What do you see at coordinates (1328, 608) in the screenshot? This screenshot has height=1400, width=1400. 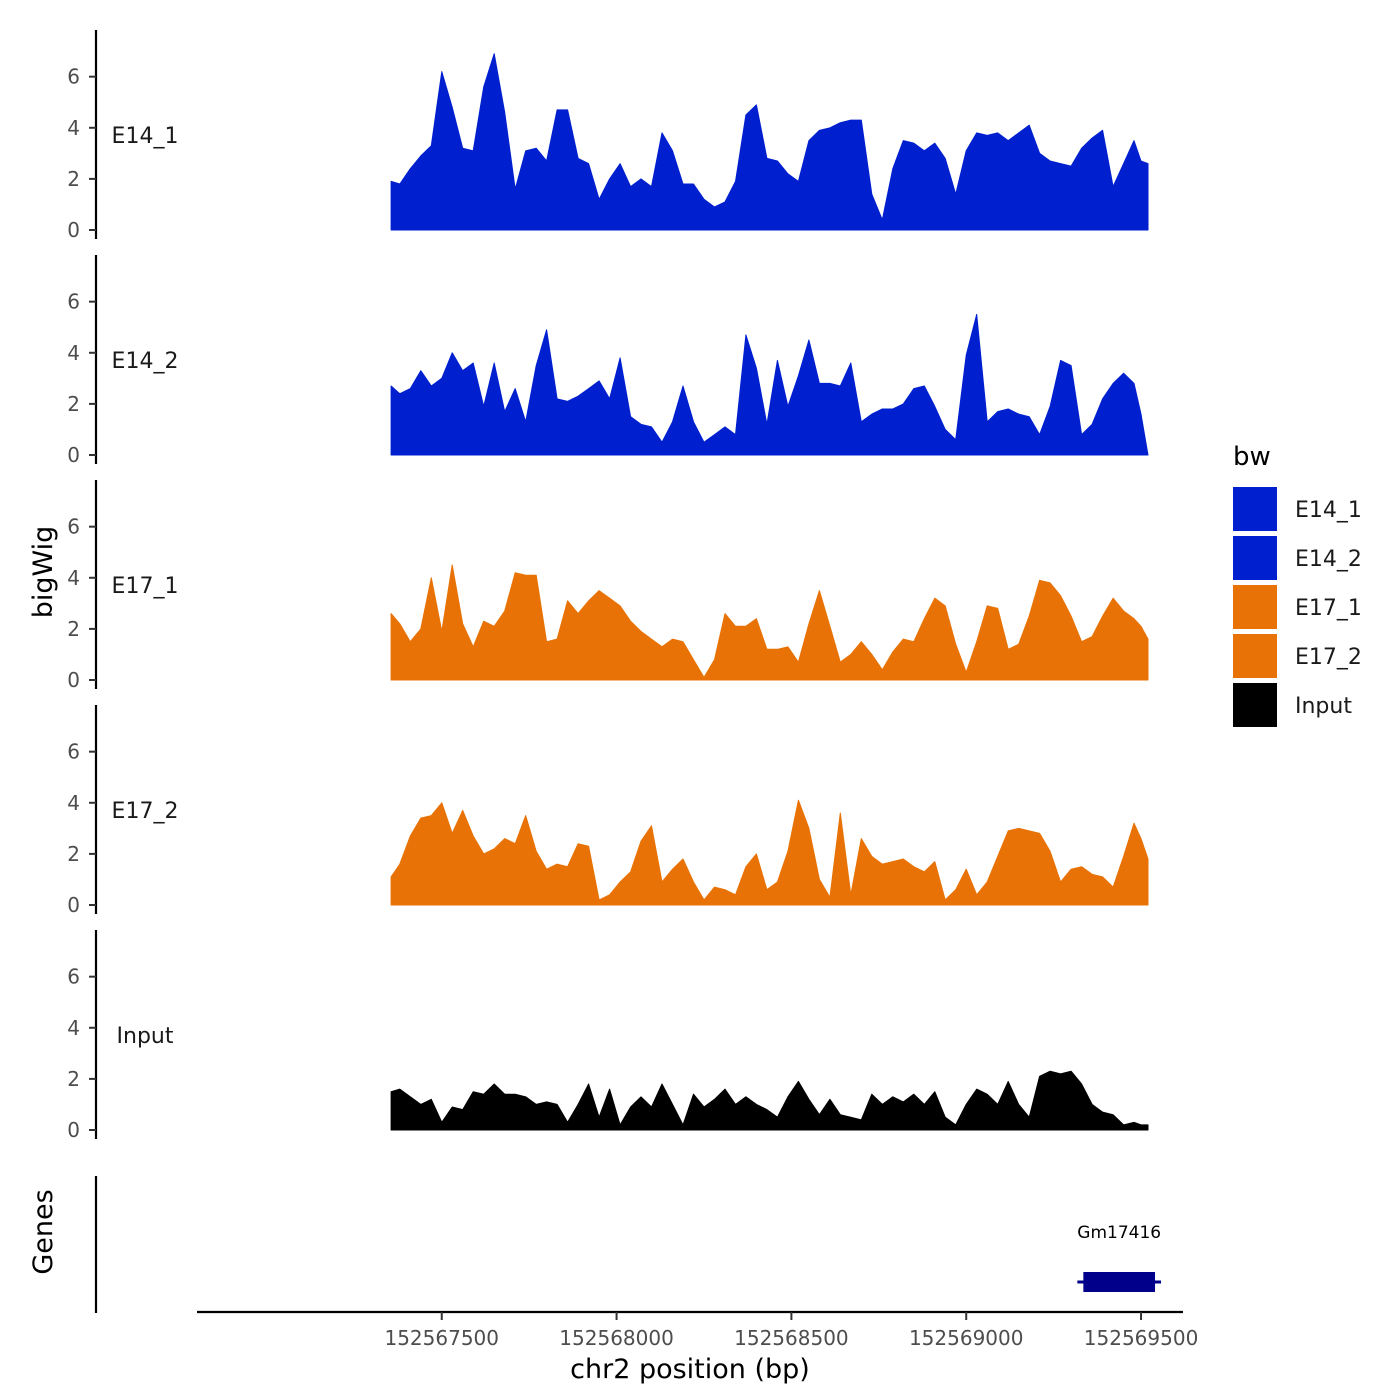 I see `legend-label-e17-1: E17_1` at bounding box center [1328, 608].